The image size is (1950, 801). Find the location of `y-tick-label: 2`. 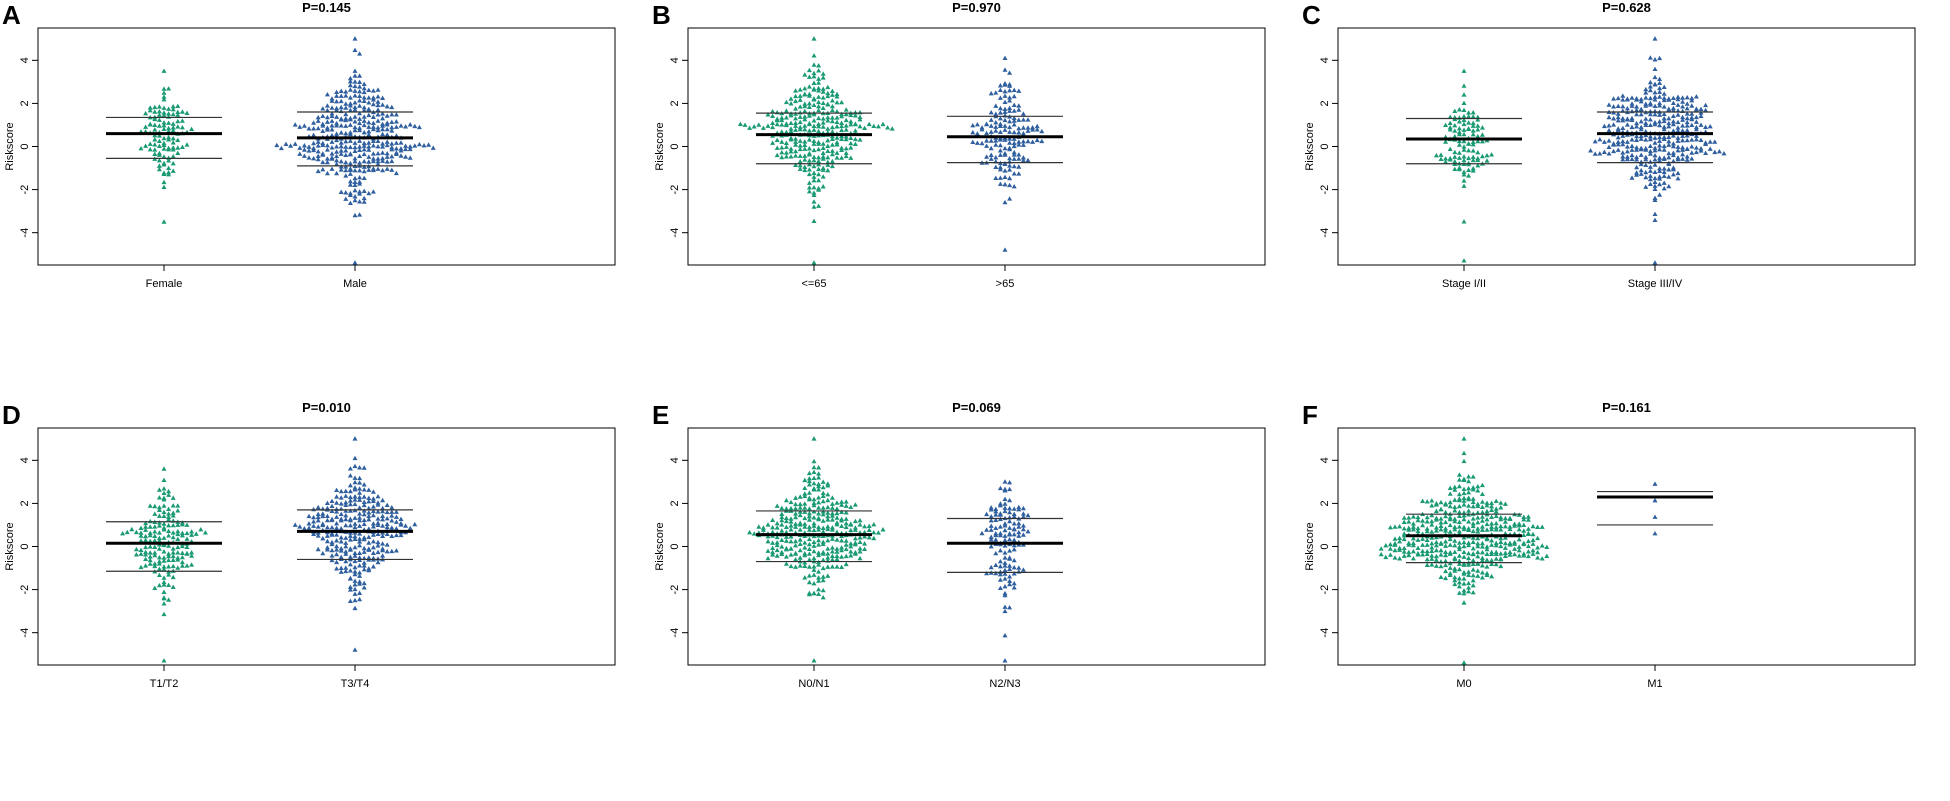

y-tick-label: 2 is located at coordinates (675, 503).